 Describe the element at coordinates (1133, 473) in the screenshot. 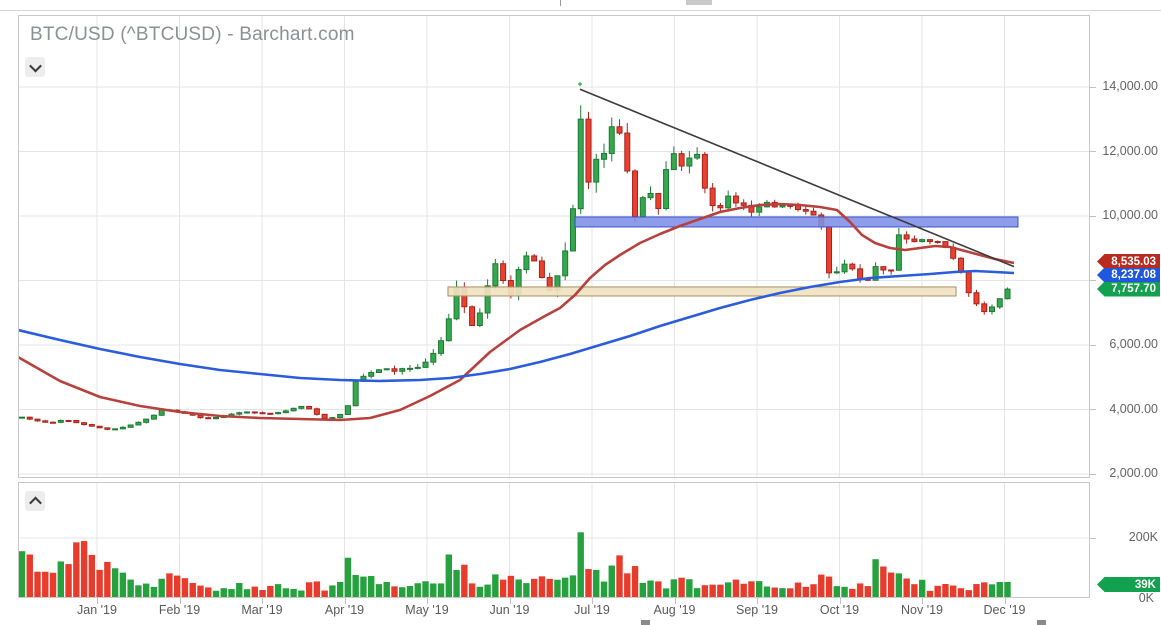

I see `y-axis-label: 2,000.00` at that location.